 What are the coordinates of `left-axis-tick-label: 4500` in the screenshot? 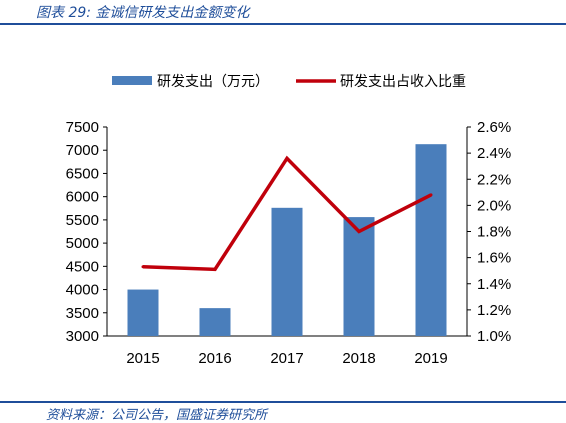 It's located at (82, 266).